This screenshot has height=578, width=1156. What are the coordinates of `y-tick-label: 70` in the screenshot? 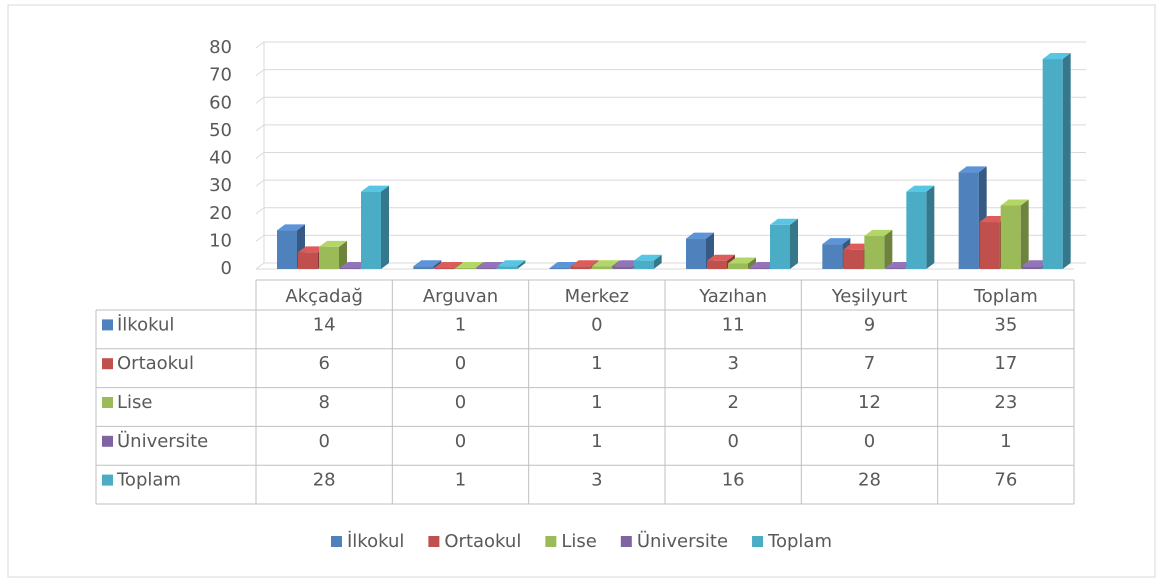 It's located at (220, 75).